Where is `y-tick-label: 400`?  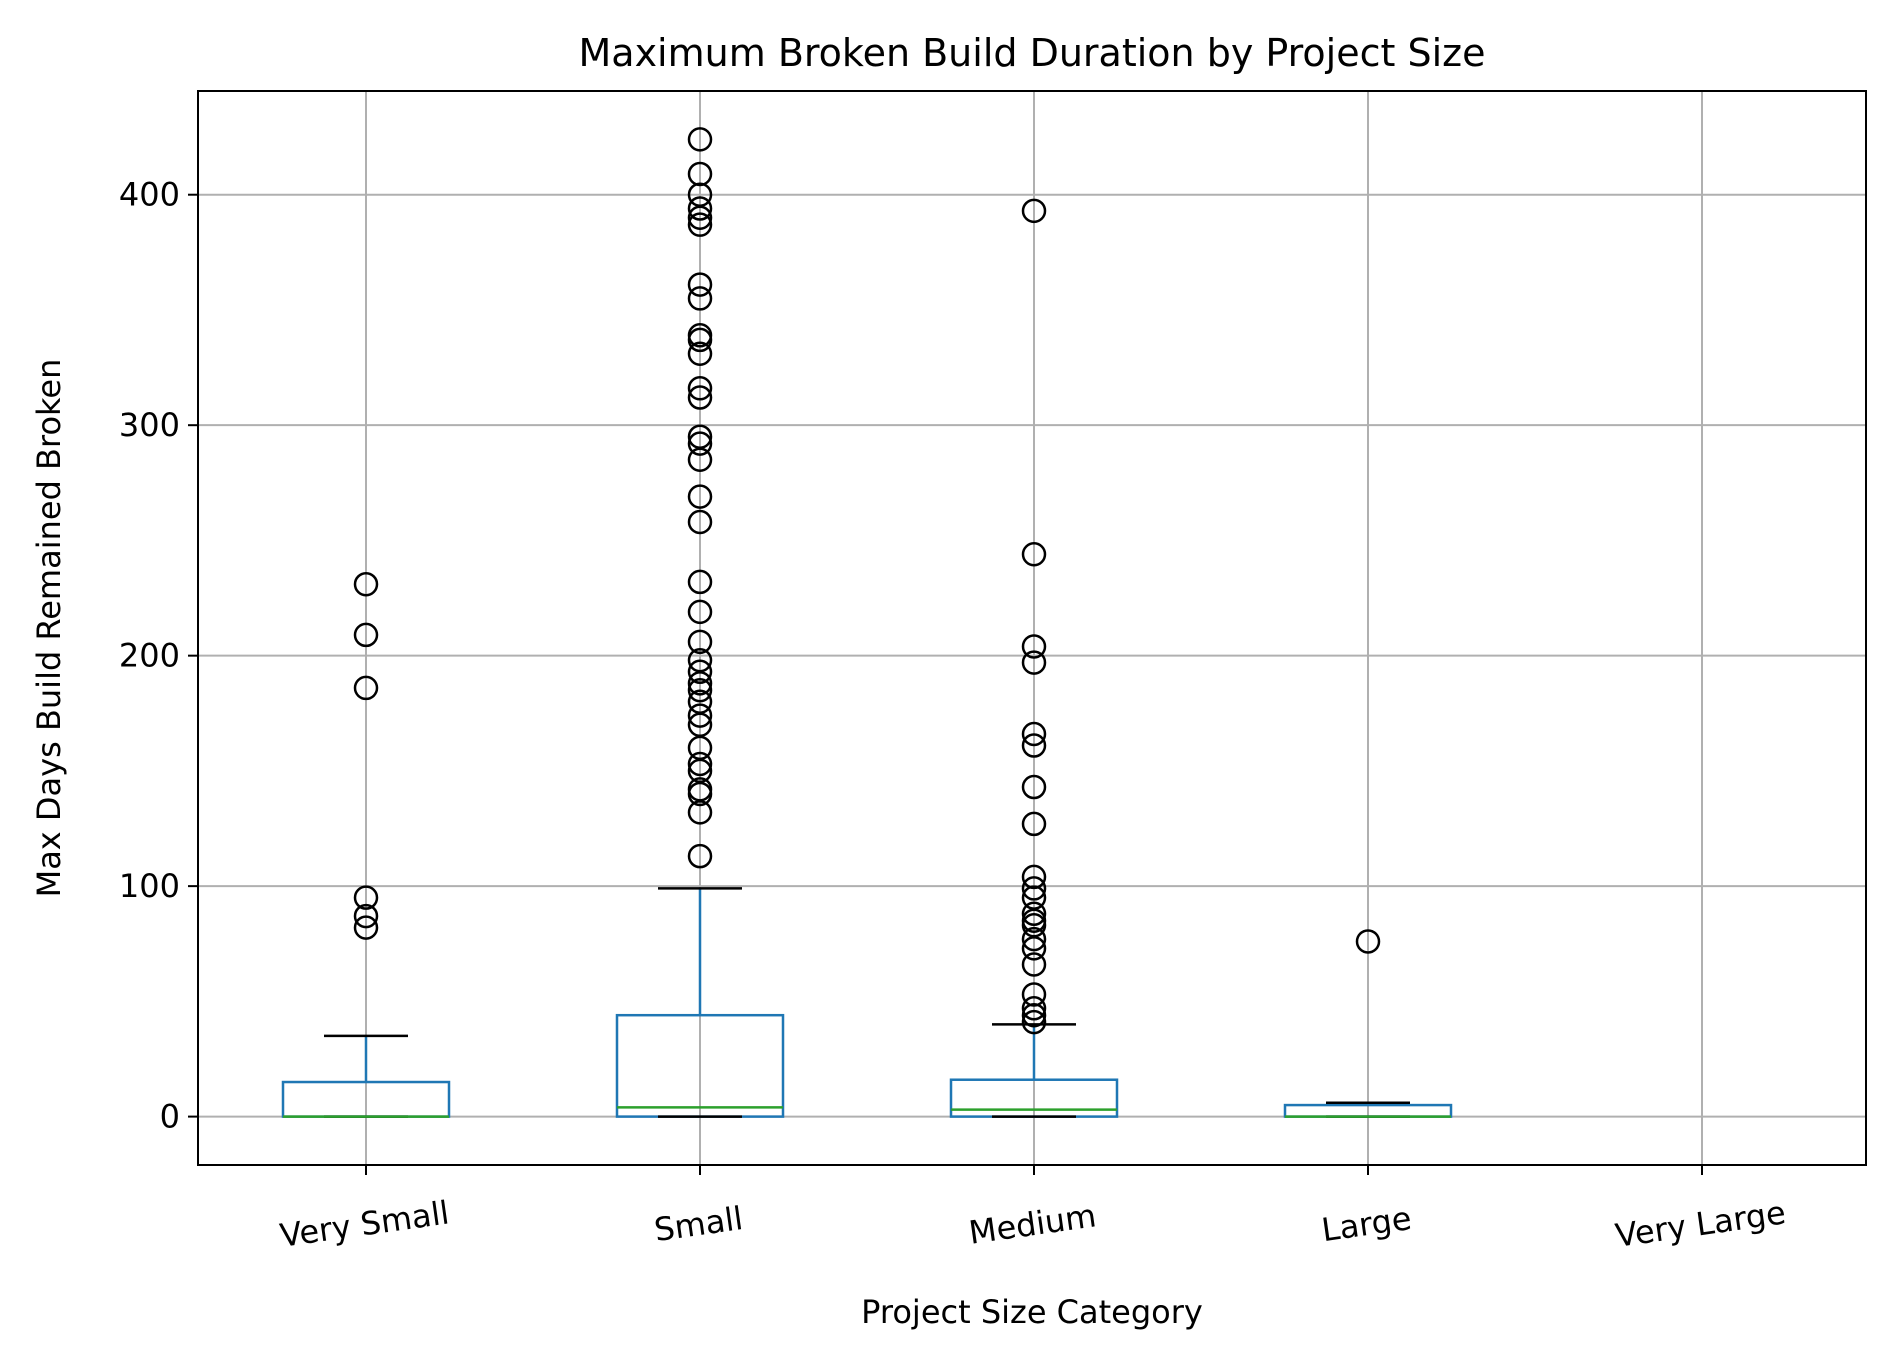 y-tick-label: 400 is located at coordinates (149, 195).